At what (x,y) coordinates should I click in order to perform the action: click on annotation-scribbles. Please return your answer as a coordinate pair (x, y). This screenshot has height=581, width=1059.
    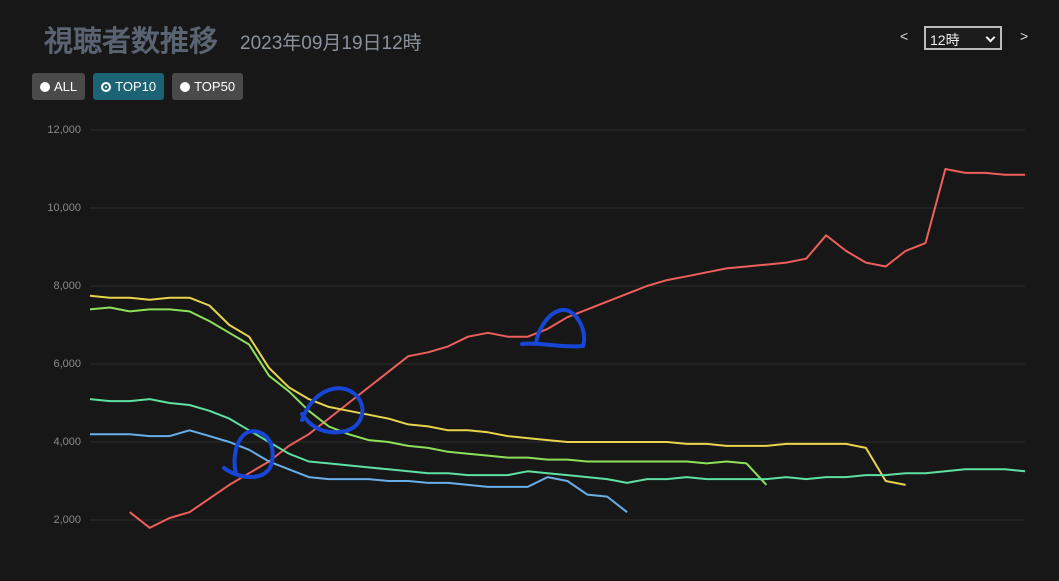
    Looking at the image, I should click on (404, 393).